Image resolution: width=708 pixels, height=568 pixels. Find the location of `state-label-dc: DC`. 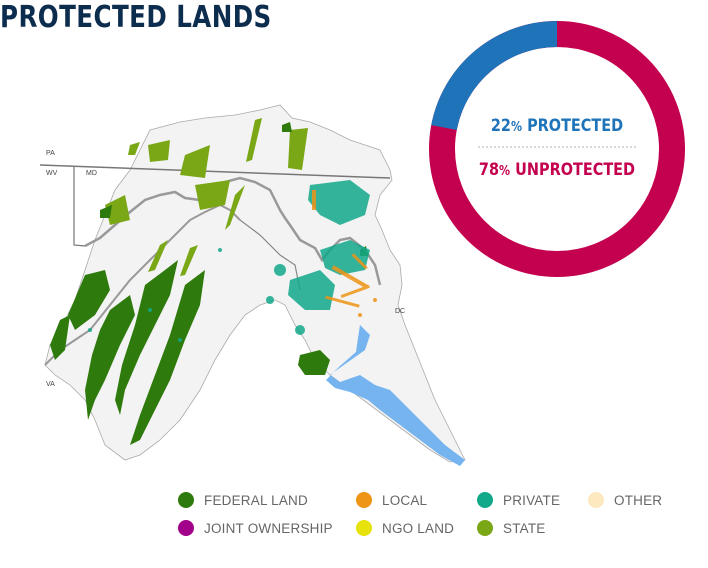

state-label-dc: DC is located at coordinates (400, 311).